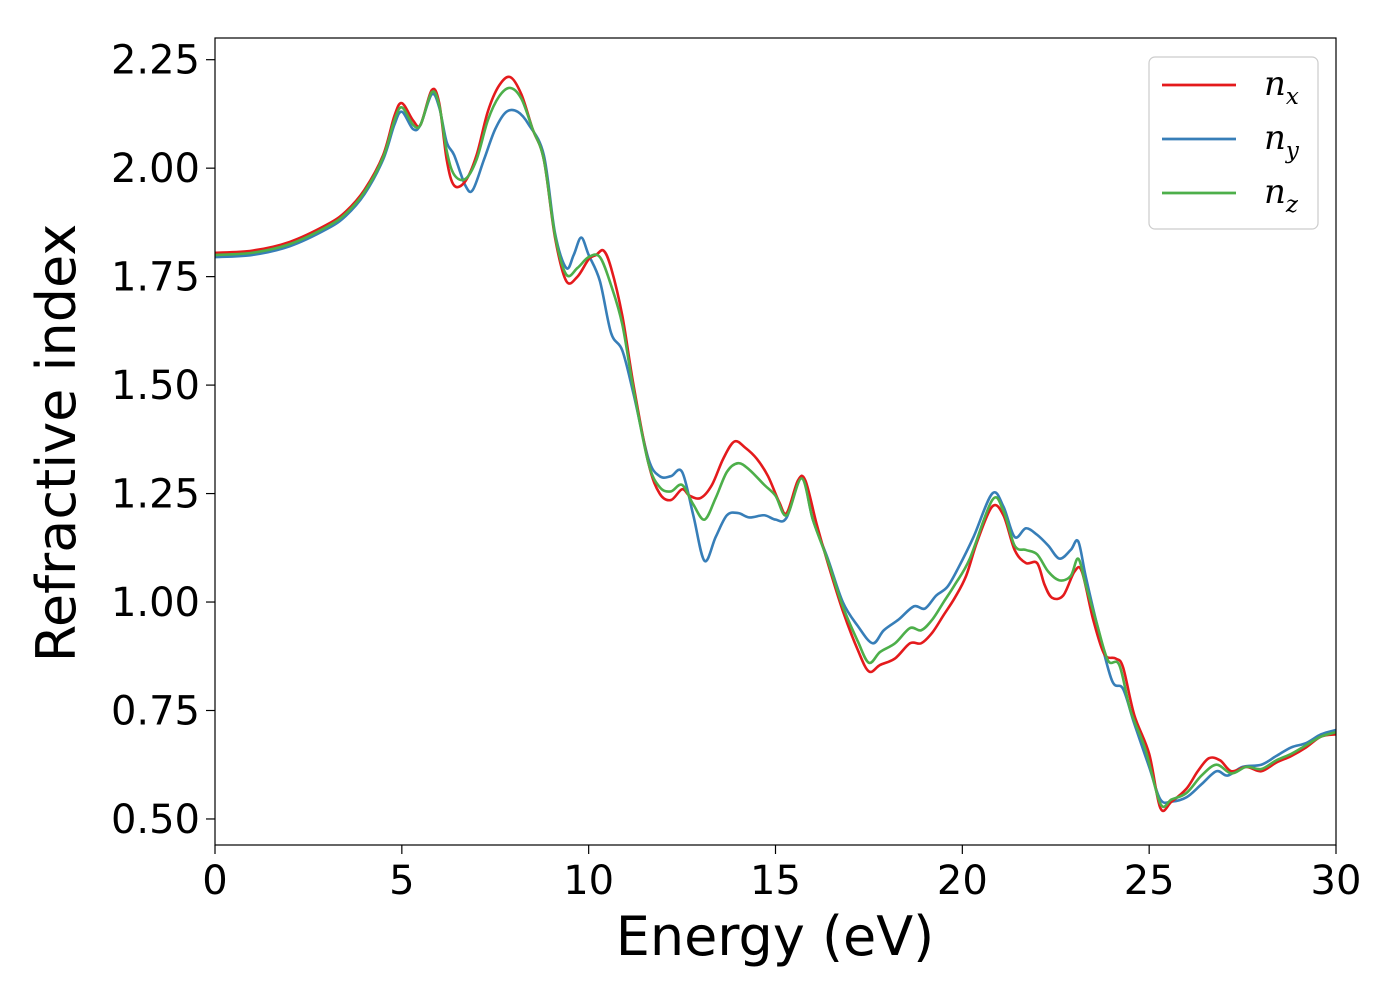 The image size is (1400, 1000). Describe the element at coordinates (214, 881) in the screenshot. I see `x-tick-label: 0` at that location.